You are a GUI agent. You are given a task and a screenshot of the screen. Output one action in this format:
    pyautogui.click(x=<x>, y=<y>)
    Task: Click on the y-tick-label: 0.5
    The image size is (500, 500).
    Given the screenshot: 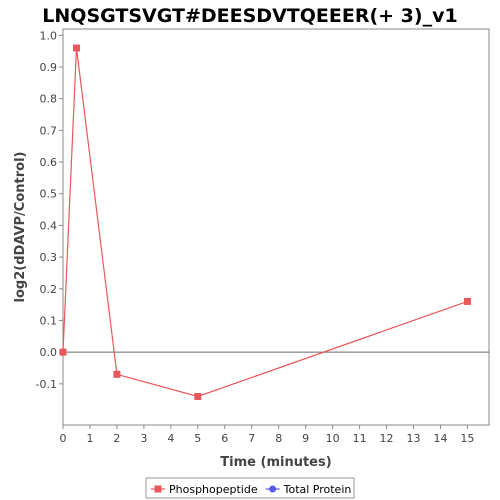 What is the action you would take?
    pyautogui.click(x=49, y=194)
    